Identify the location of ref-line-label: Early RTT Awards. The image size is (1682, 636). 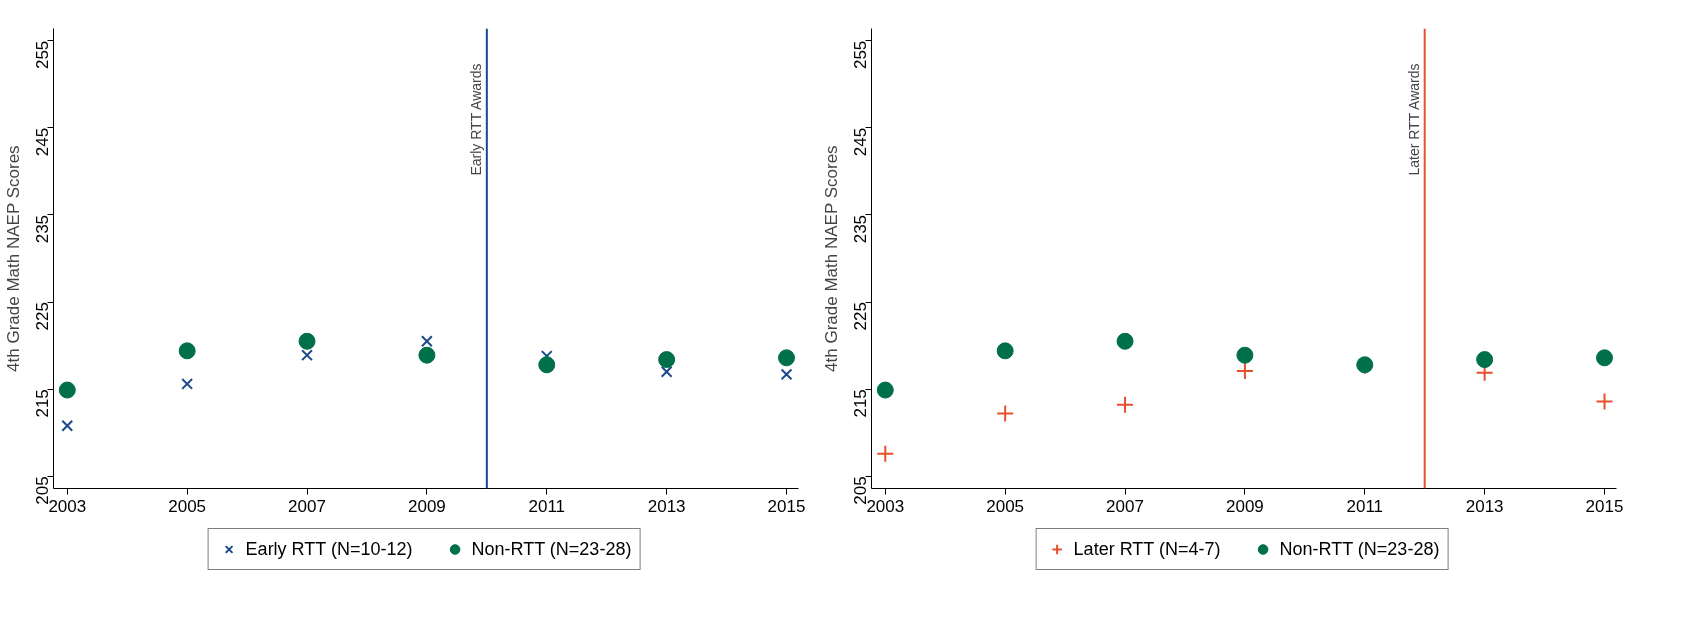
(475, 119).